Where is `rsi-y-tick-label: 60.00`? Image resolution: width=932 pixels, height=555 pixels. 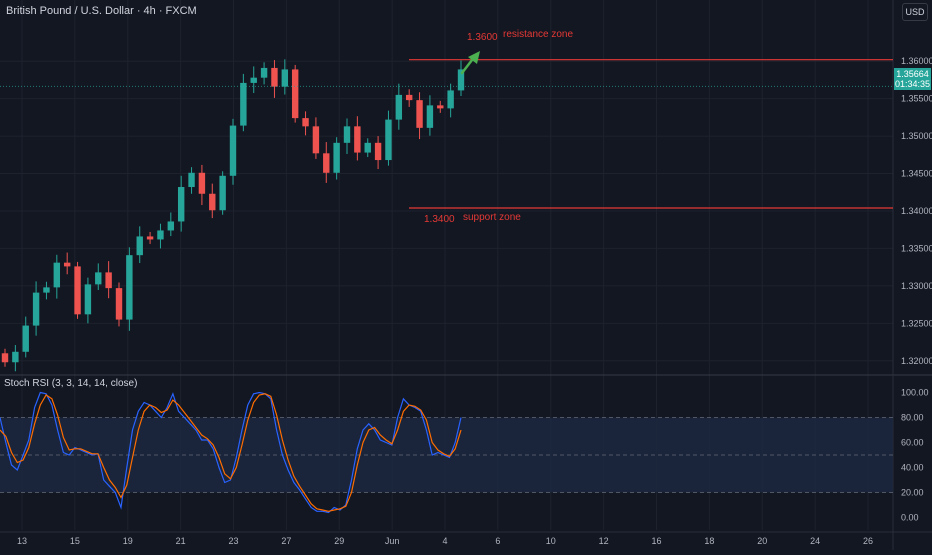
rsi-y-tick-label: 60.00 is located at coordinates (912, 443).